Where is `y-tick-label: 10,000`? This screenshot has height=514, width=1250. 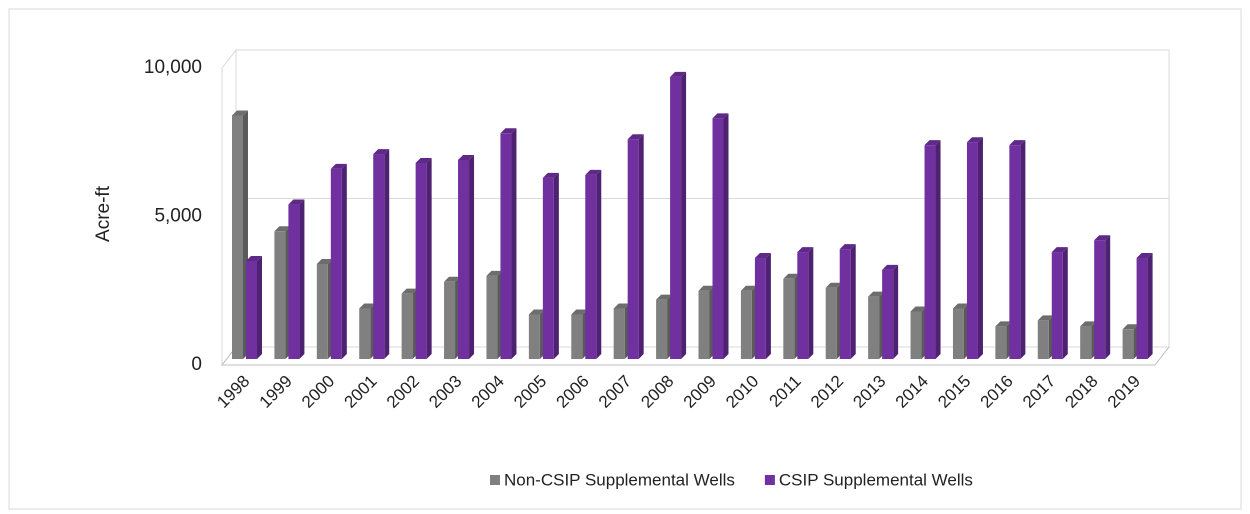 y-tick-label: 10,000 is located at coordinates (173, 67).